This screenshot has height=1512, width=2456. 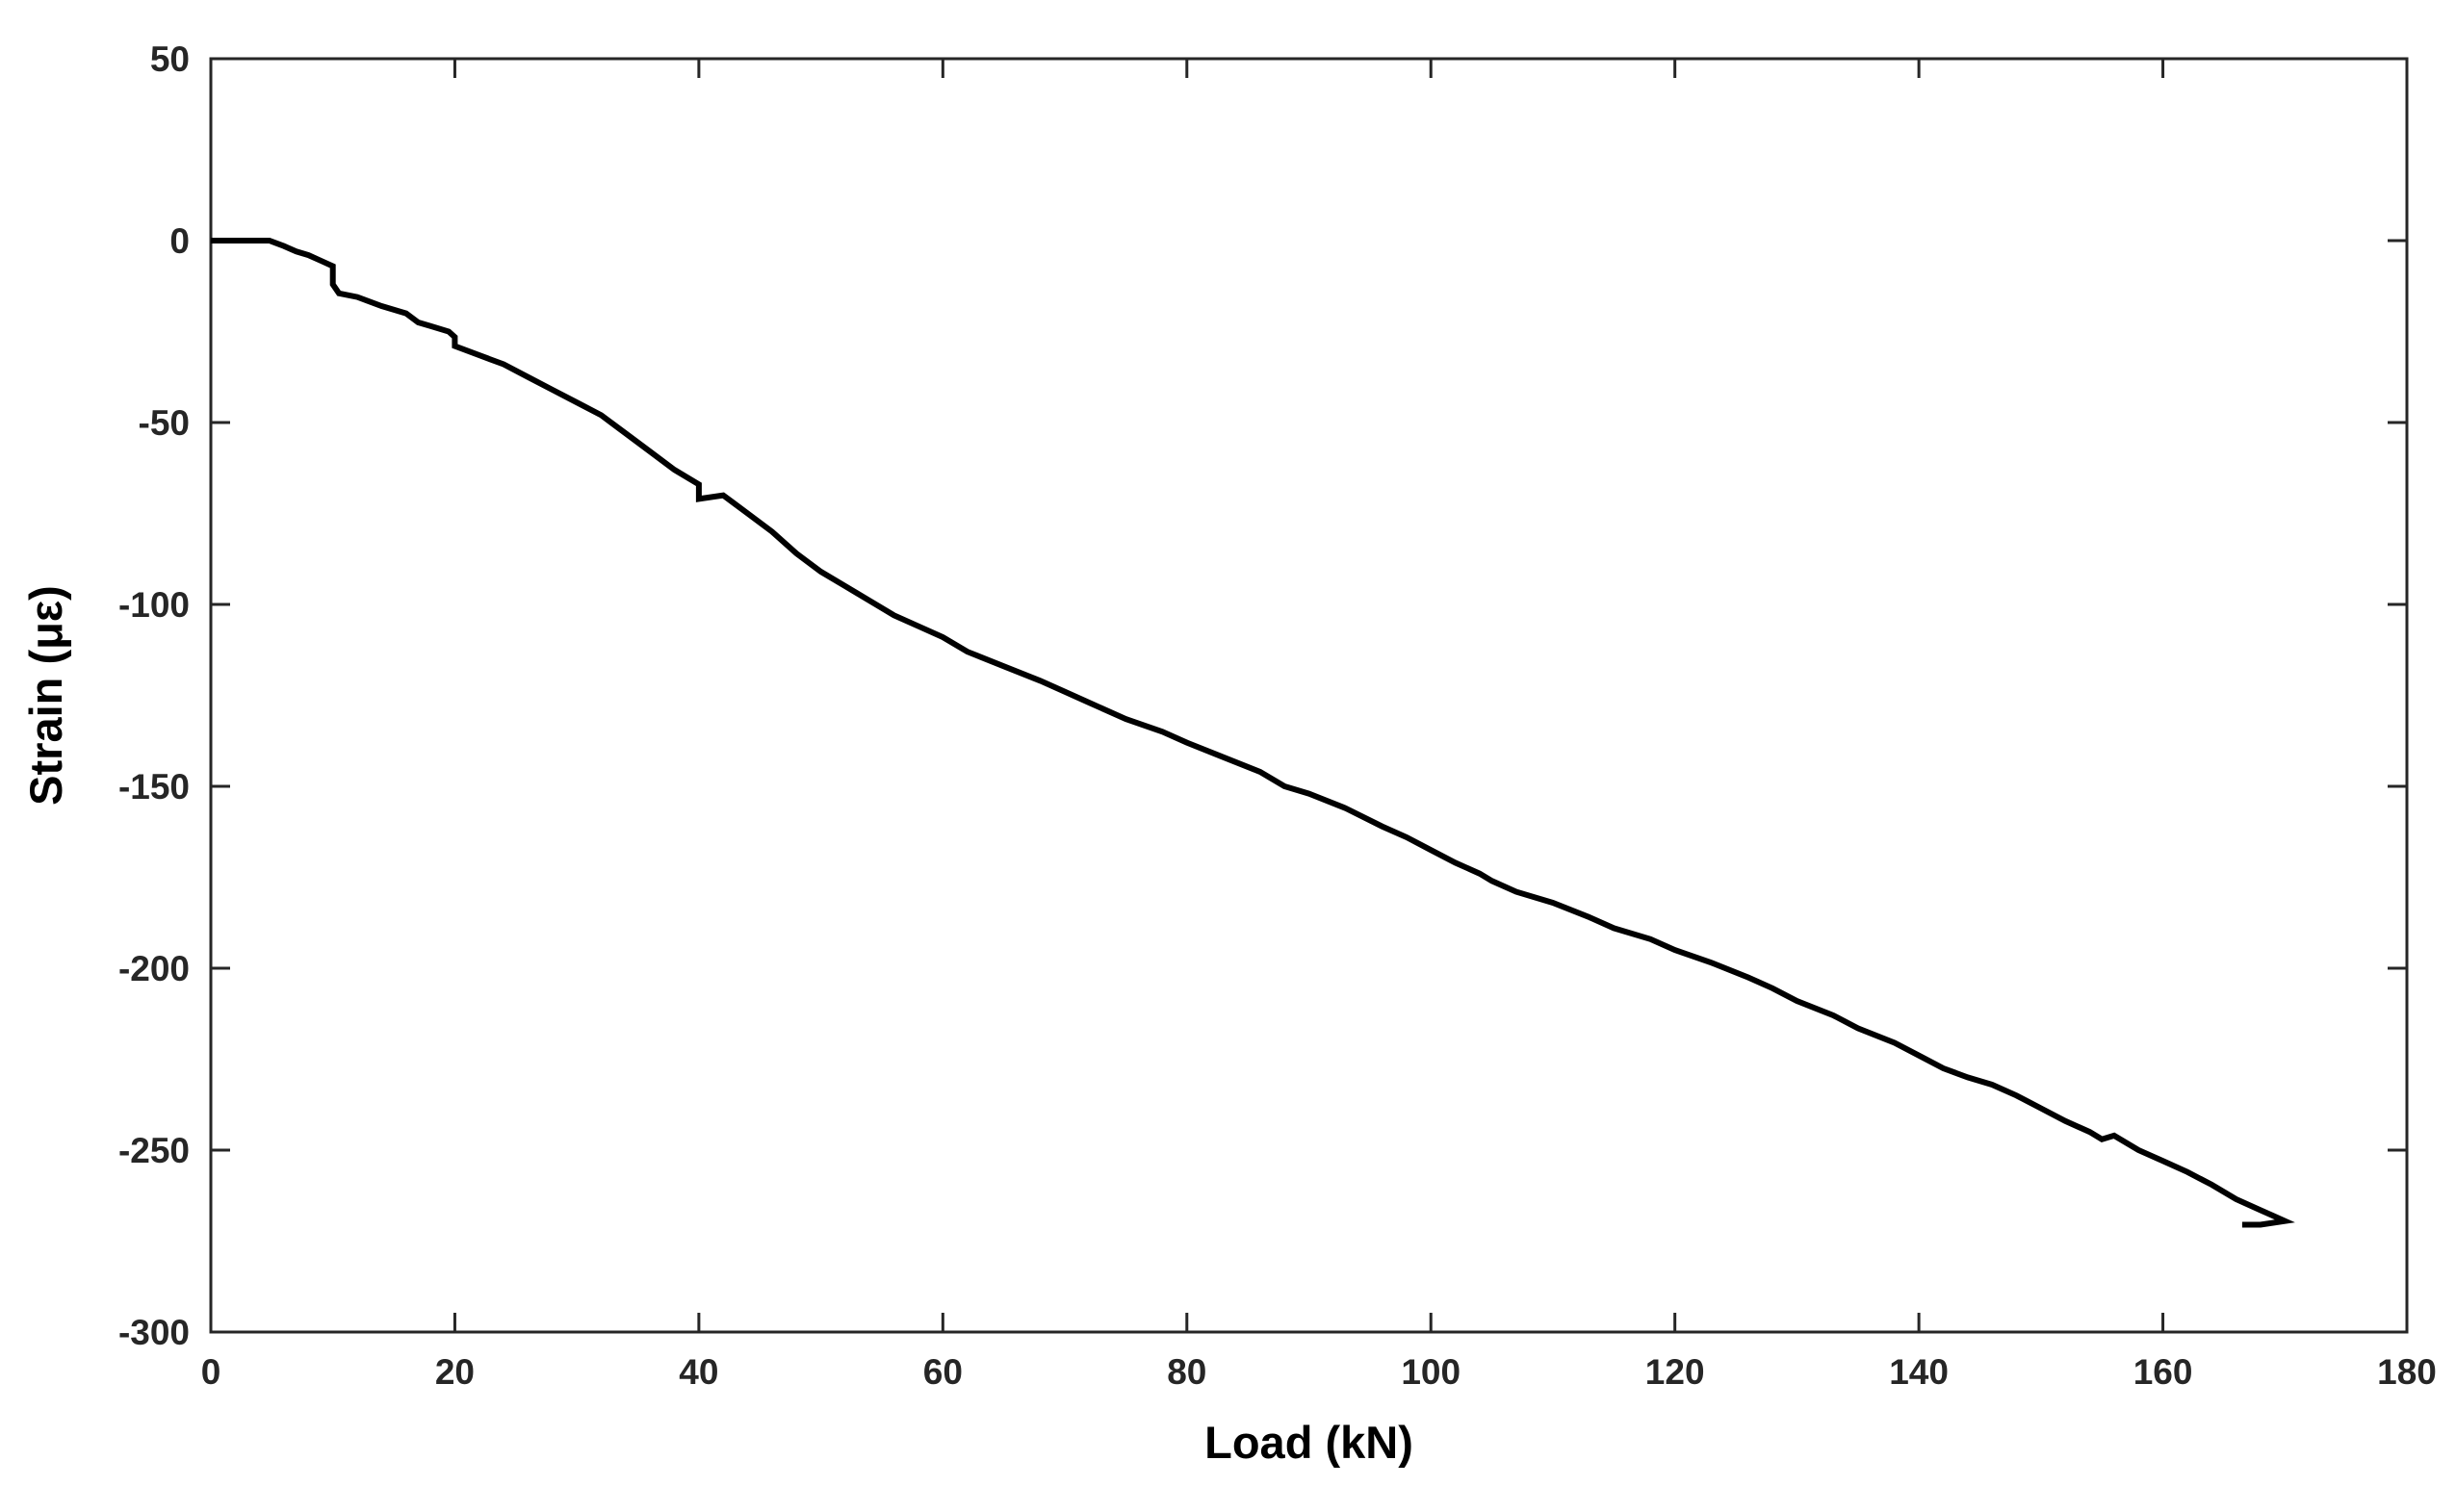 I want to click on x-tick-label: 100, so click(x=1431, y=1372).